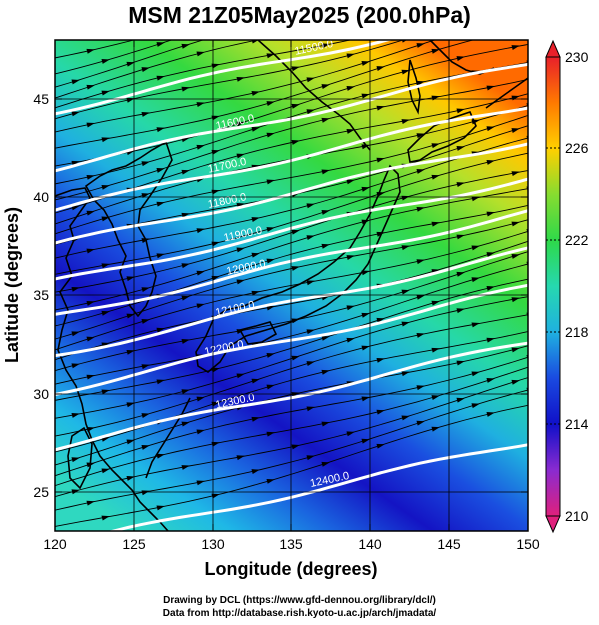  Describe the element at coordinates (41, 295) in the screenshot. I see `y-tick-label: 35` at that location.